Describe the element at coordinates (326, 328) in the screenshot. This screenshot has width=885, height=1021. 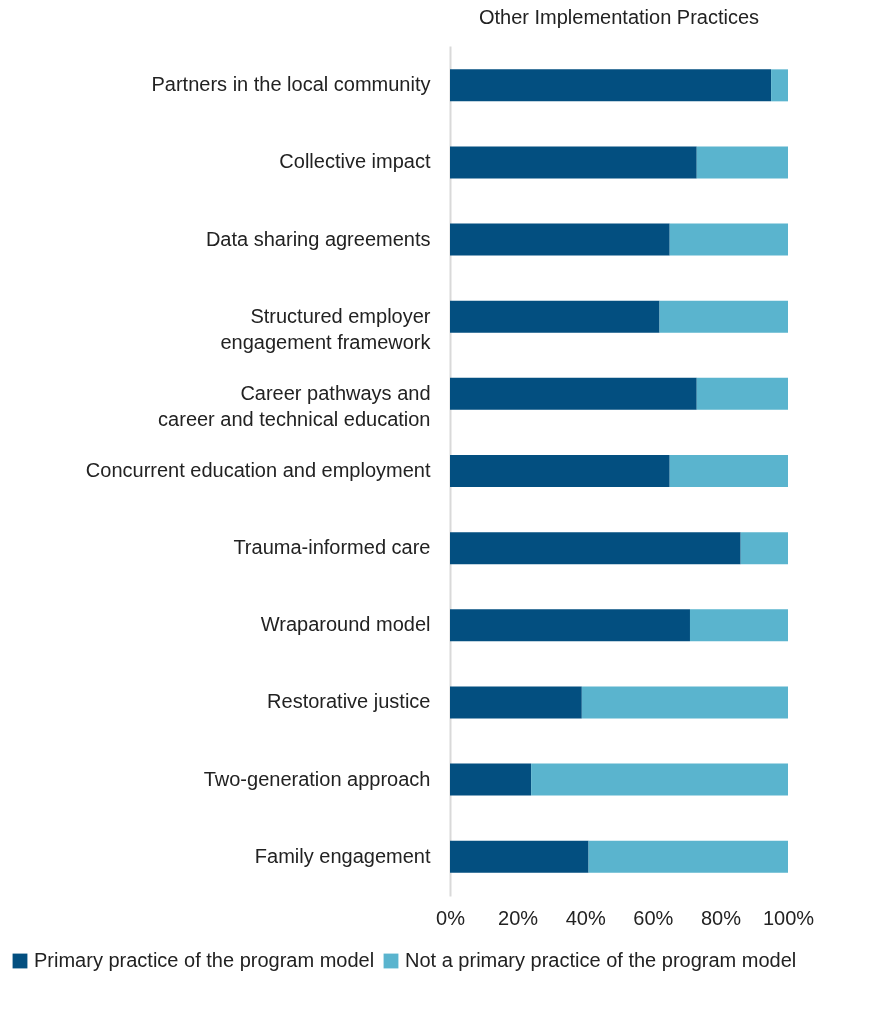
I see `y-tick-label: Structured employer engagement framework` at that location.